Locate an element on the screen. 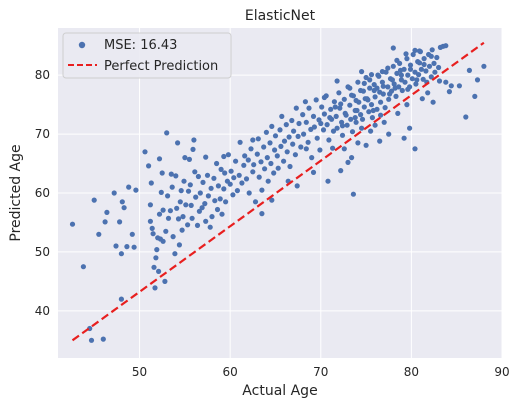 The image size is (511, 407). x-tick-label: 80 is located at coordinates (411, 372).